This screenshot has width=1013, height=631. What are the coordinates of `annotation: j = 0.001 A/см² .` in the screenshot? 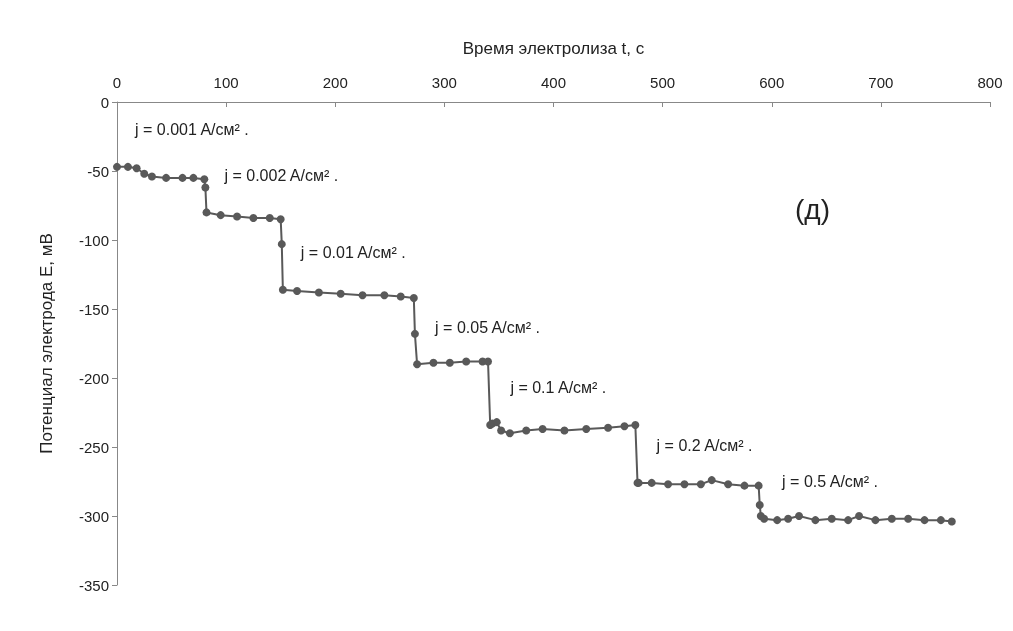 It's located at (191, 130).